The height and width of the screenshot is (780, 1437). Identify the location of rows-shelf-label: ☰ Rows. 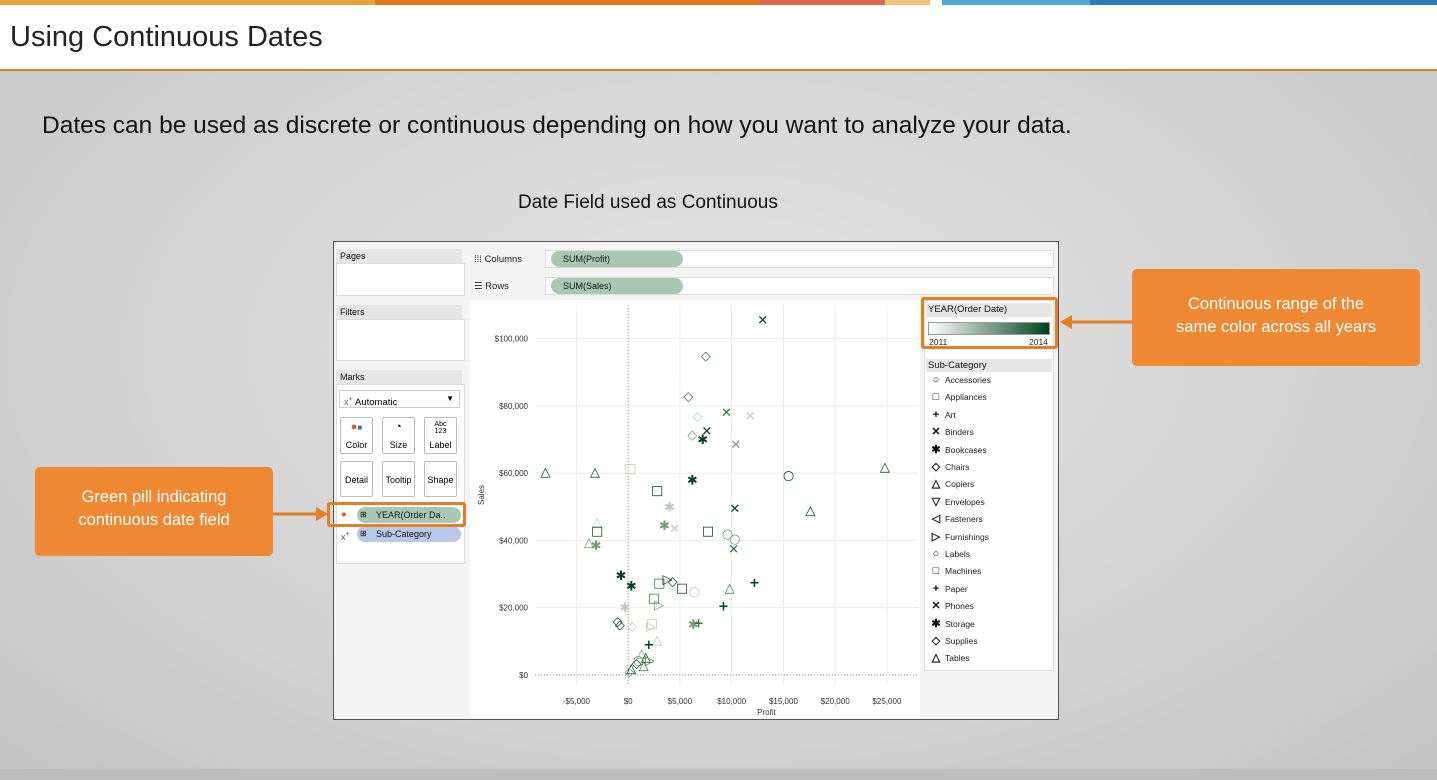
(491, 286).